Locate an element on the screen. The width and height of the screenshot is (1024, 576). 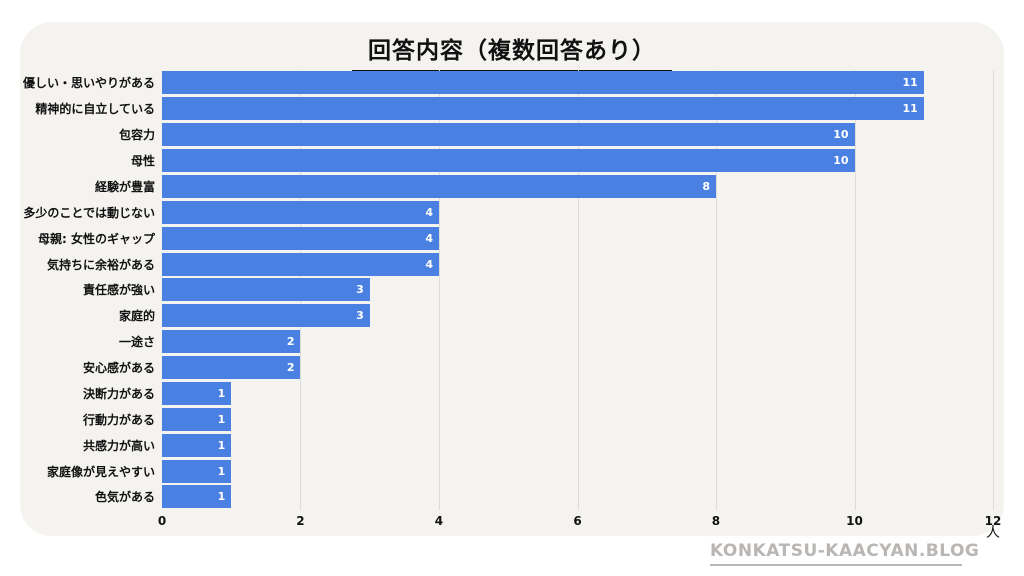
x-axis-tick-label: 10 is located at coordinates (854, 521).